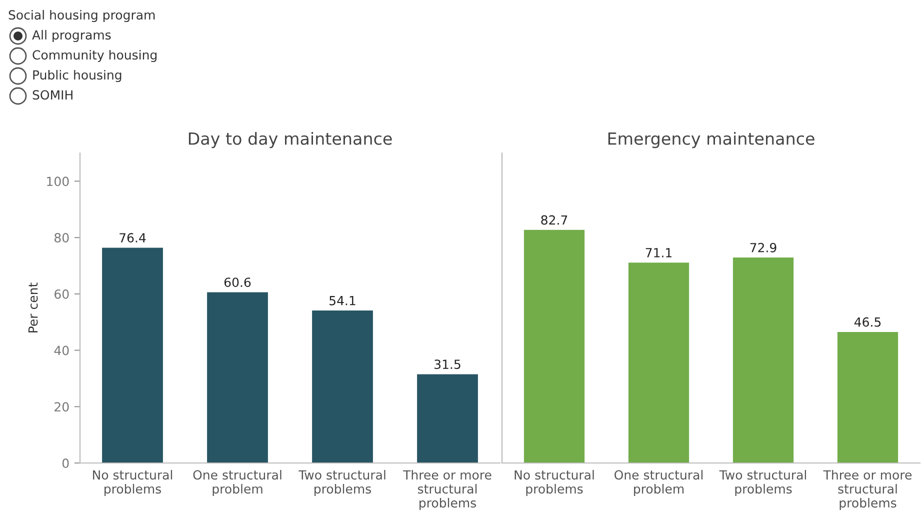 This screenshot has height=527, width=924. What do you see at coordinates (52, 95) in the screenshot?
I see `text: SOMIH` at bounding box center [52, 95].